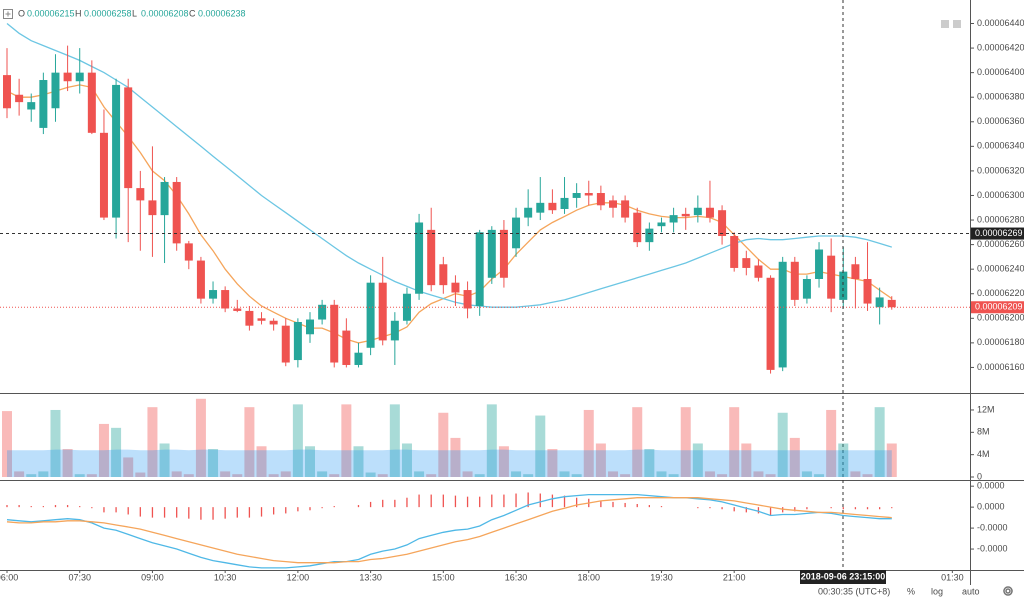 The image size is (1024, 600). What do you see at coordinates (192, 13) in the screenshot?
I see `ohlc-key: C` at bounding box center [192, 13].